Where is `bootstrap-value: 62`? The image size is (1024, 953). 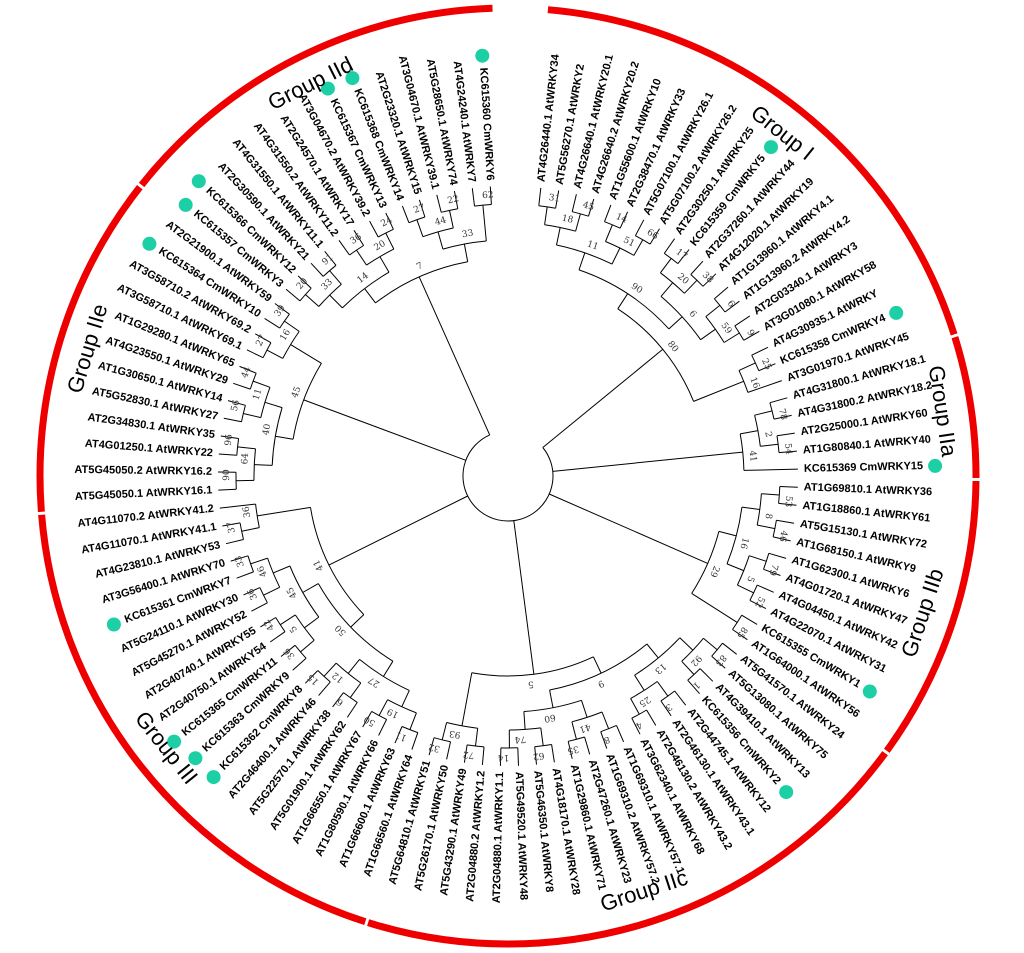 bootstrap-value: 62 is located at coordinates (538, 755).